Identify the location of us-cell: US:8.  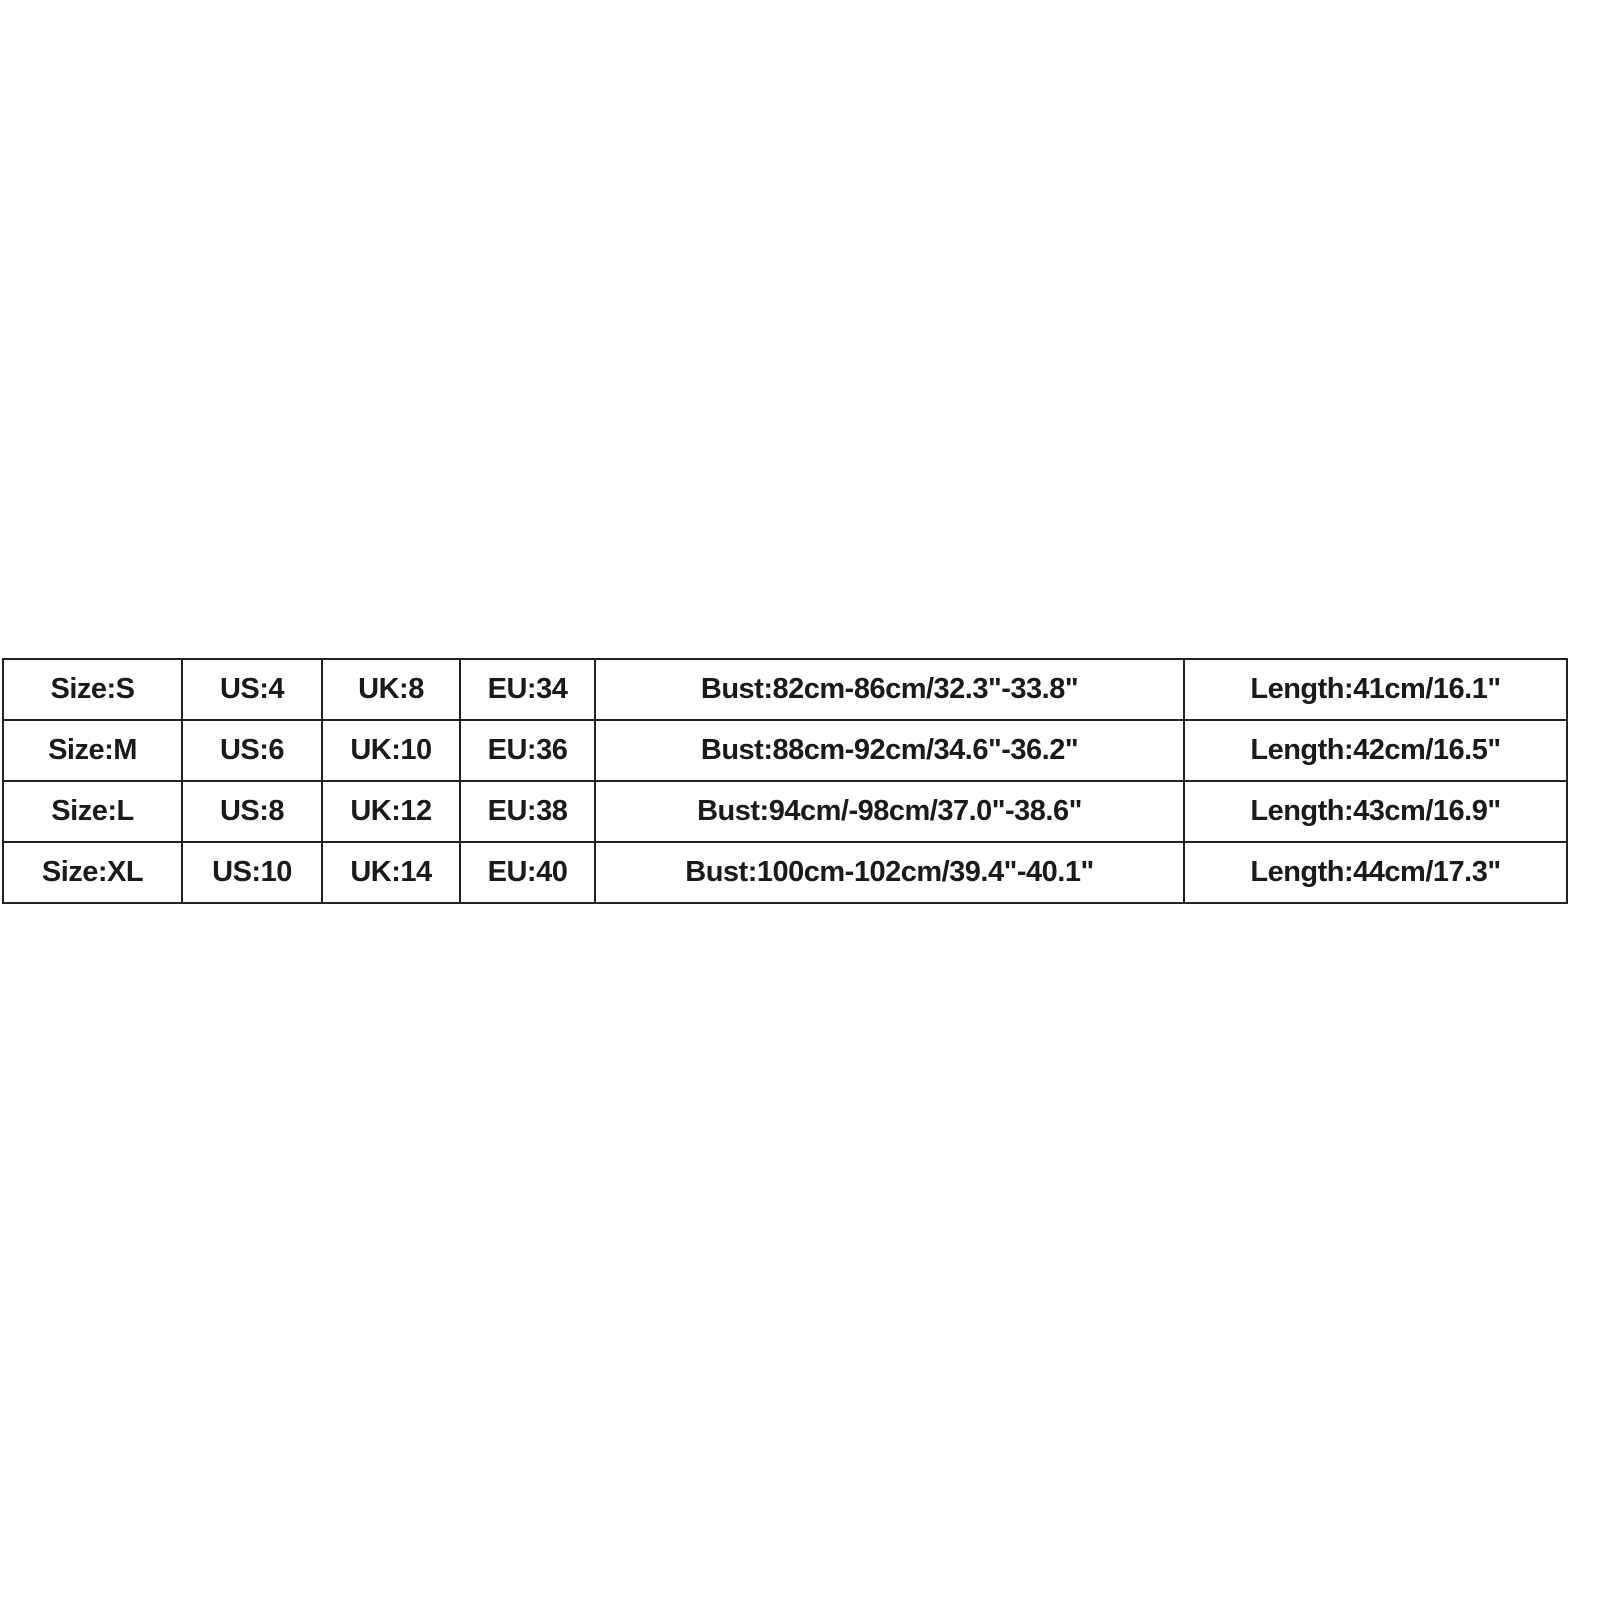
(252, 811).